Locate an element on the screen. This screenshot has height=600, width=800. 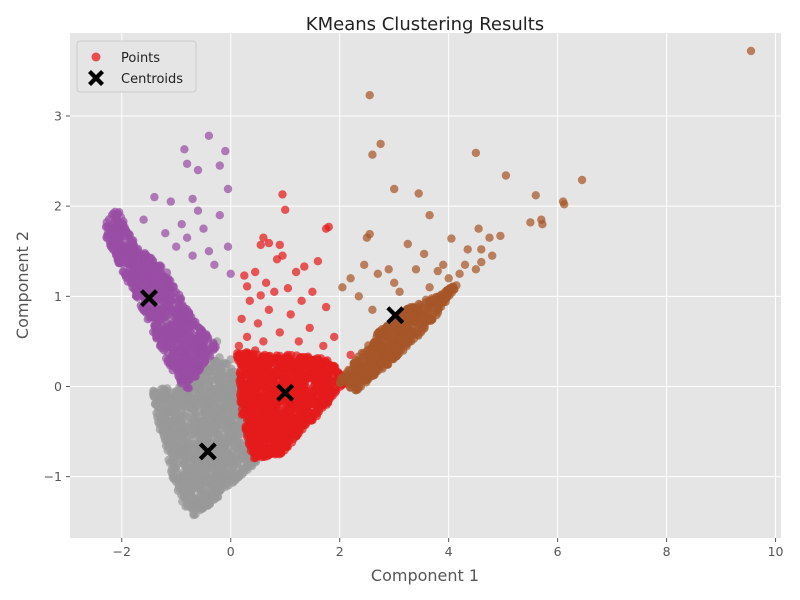
x-axis-label: Component 1 is located at coordinates (425, 575).